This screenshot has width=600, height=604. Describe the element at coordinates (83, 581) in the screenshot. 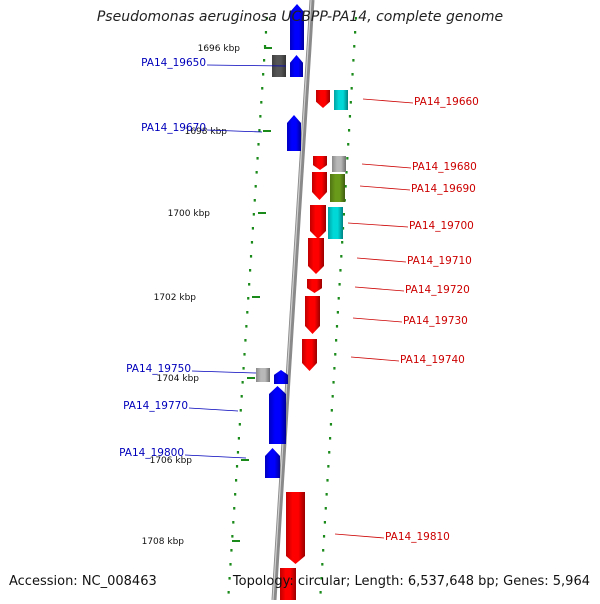

I see `accession-text: Accession: NC_008463` at that location.